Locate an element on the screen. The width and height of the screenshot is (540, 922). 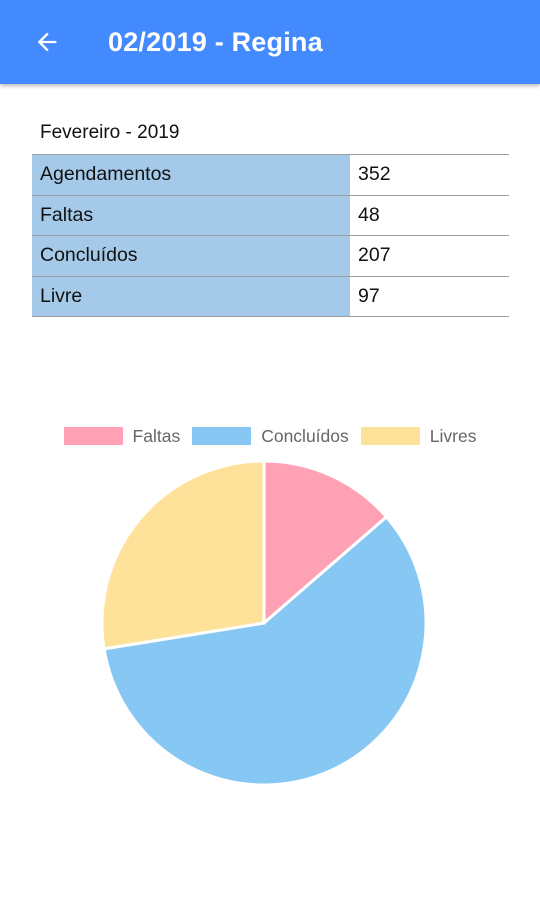
pie-slice-livres is located at coordinates (183, 555).